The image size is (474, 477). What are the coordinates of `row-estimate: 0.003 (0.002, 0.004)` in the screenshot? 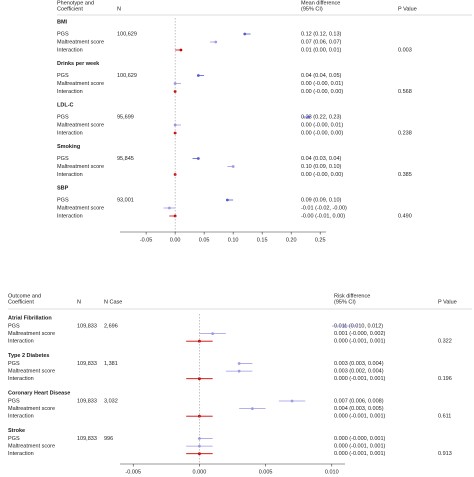 It's located at (359, 372).